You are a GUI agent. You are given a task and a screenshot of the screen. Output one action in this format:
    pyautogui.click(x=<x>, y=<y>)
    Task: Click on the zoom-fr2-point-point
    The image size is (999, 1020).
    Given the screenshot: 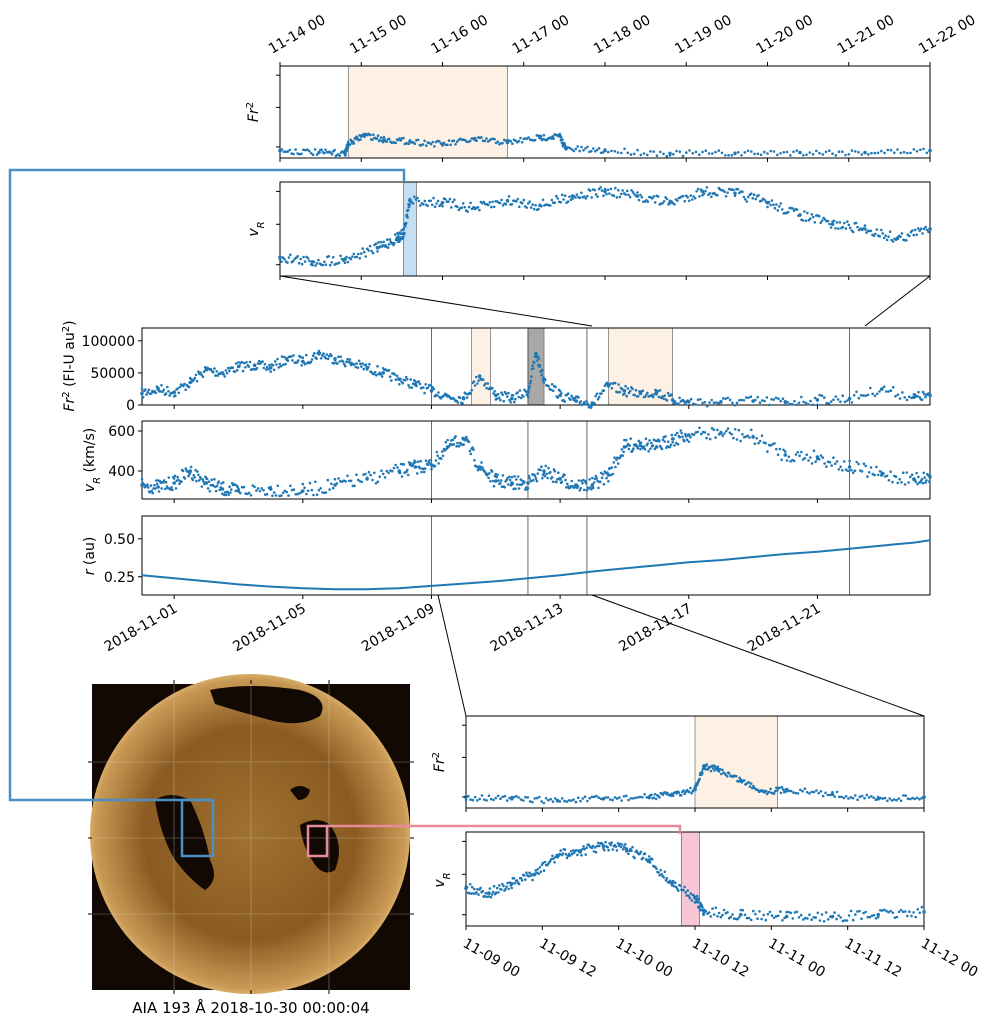 What is the action you would take?
    pyautogui.click(x=878, y=799)
    